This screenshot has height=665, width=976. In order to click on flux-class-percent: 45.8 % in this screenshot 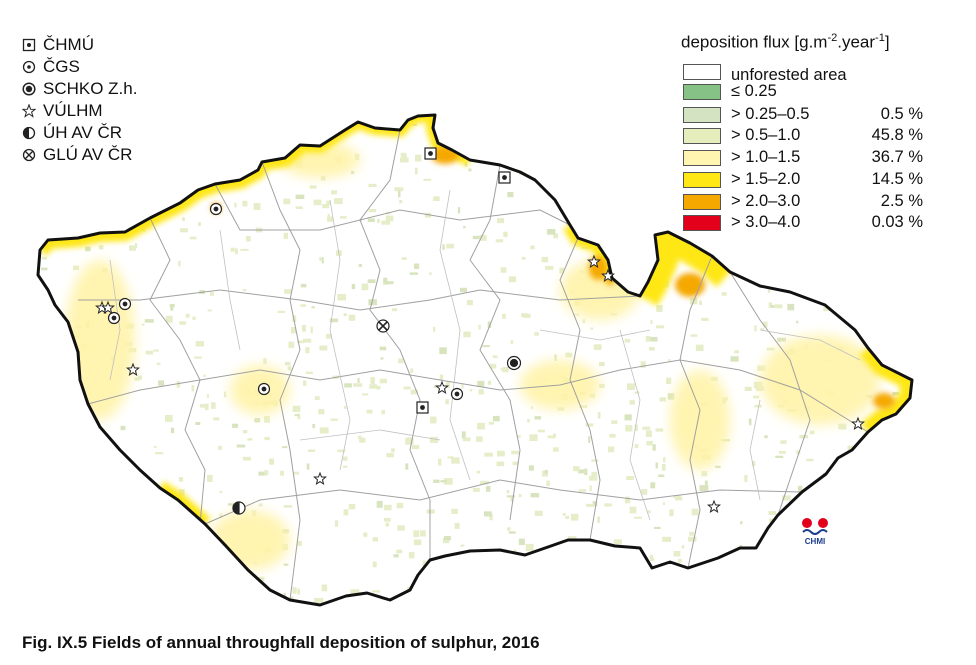, I will do `click(897, 135)`.